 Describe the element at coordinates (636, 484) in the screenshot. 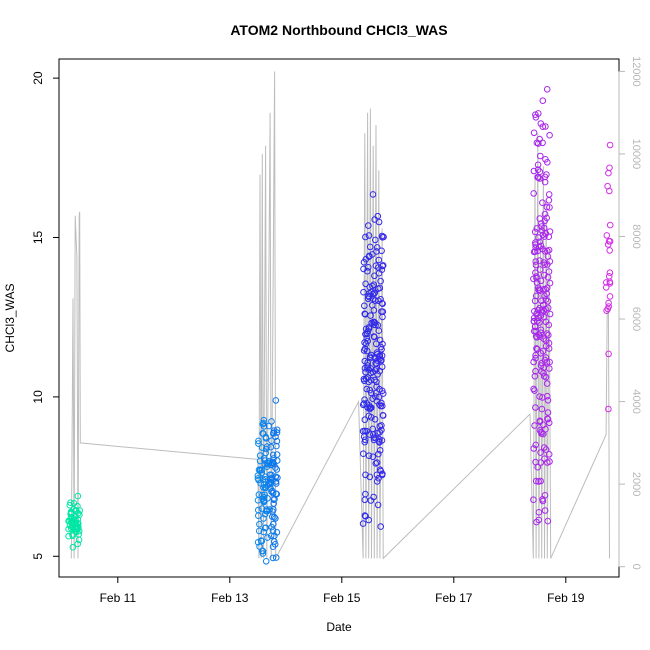

I see `y-tick-label-right: 2000` at that location.